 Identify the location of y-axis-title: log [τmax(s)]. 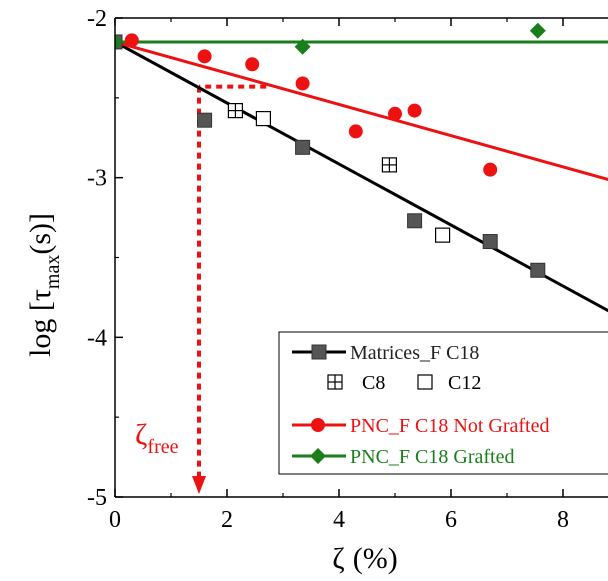
(44, 285).